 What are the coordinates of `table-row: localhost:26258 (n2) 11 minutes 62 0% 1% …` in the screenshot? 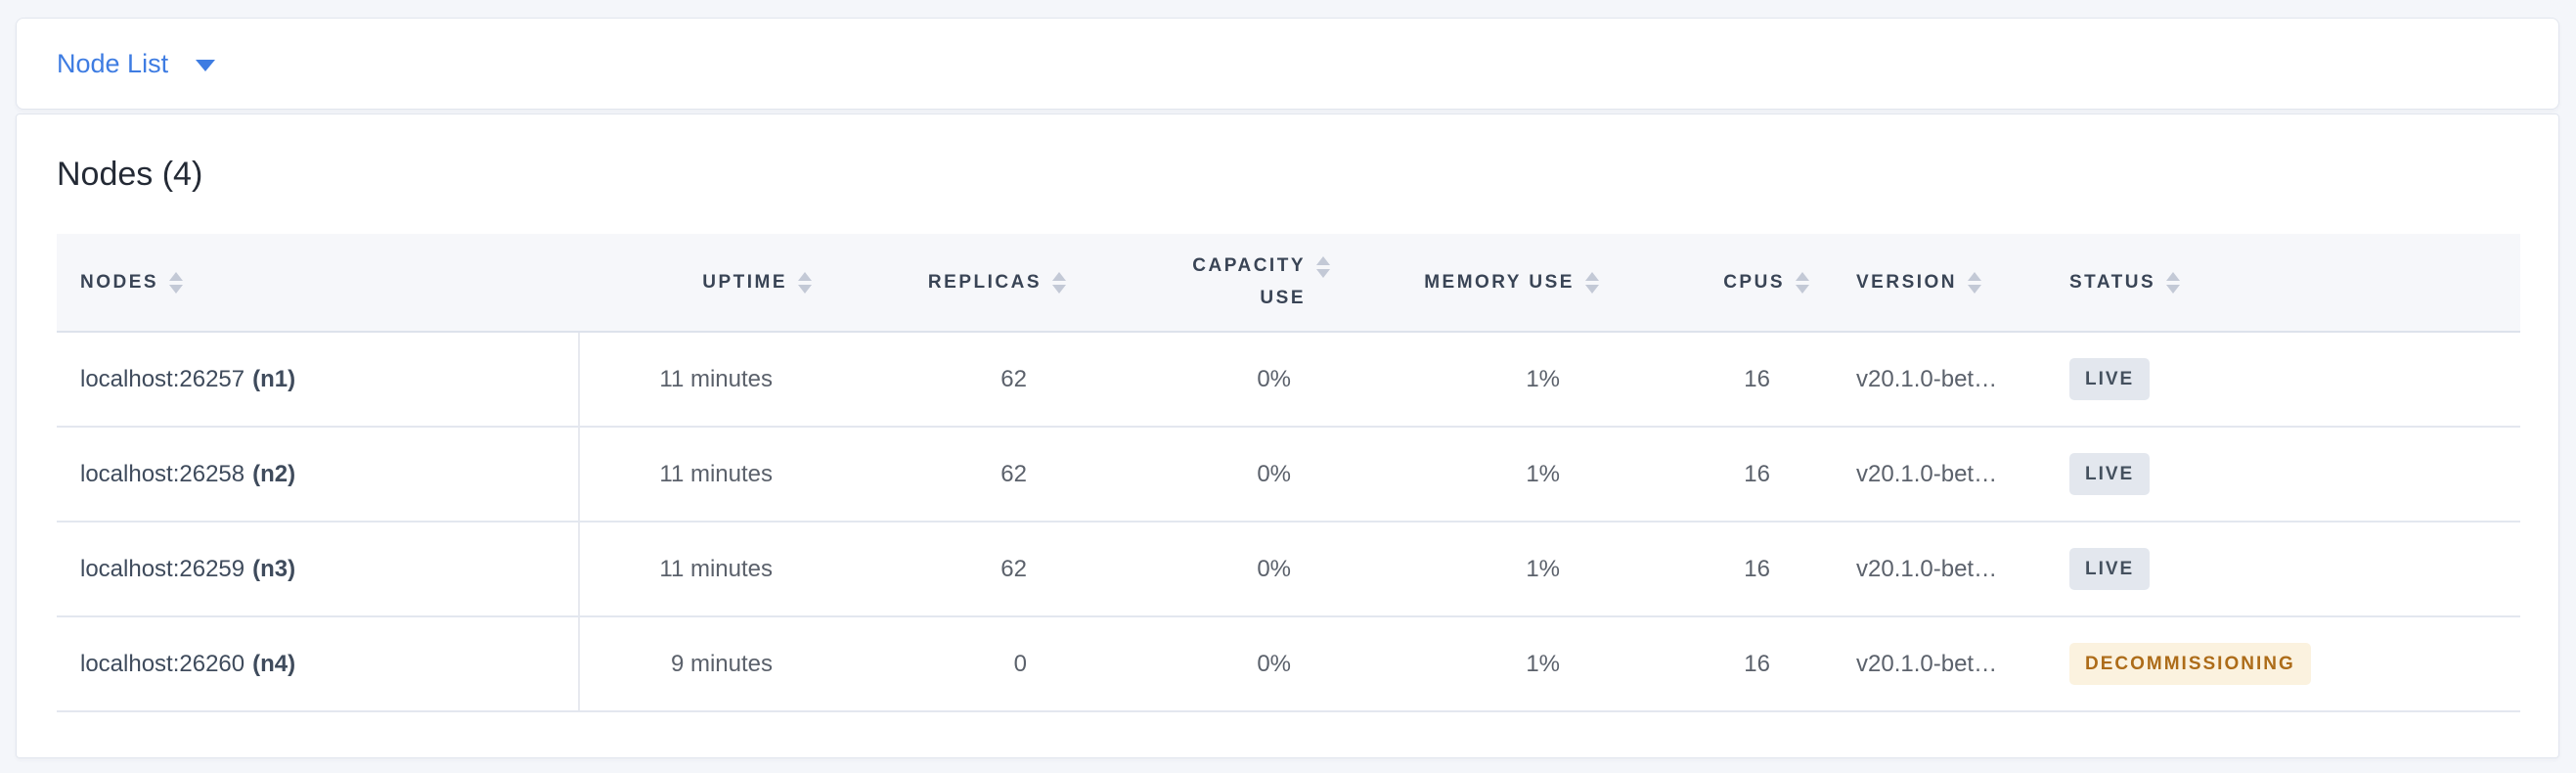 It's located at (1288, 475).